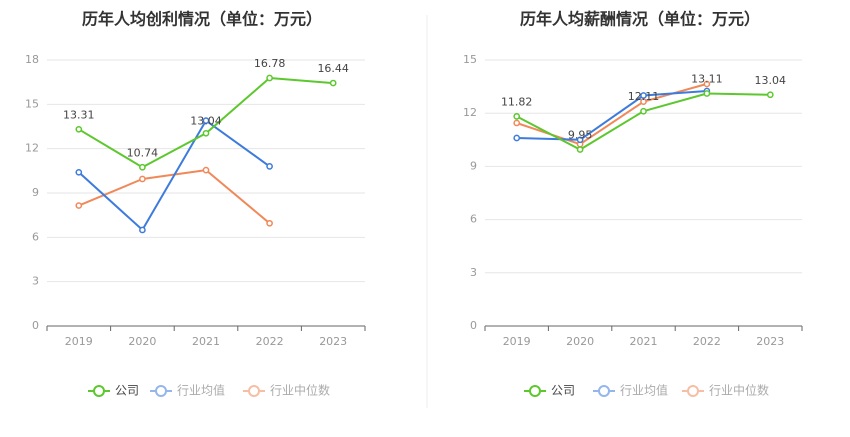  Describe the element at coordinates (270, 63) in the screenshot. I see `data-label: 16.78` at that location.